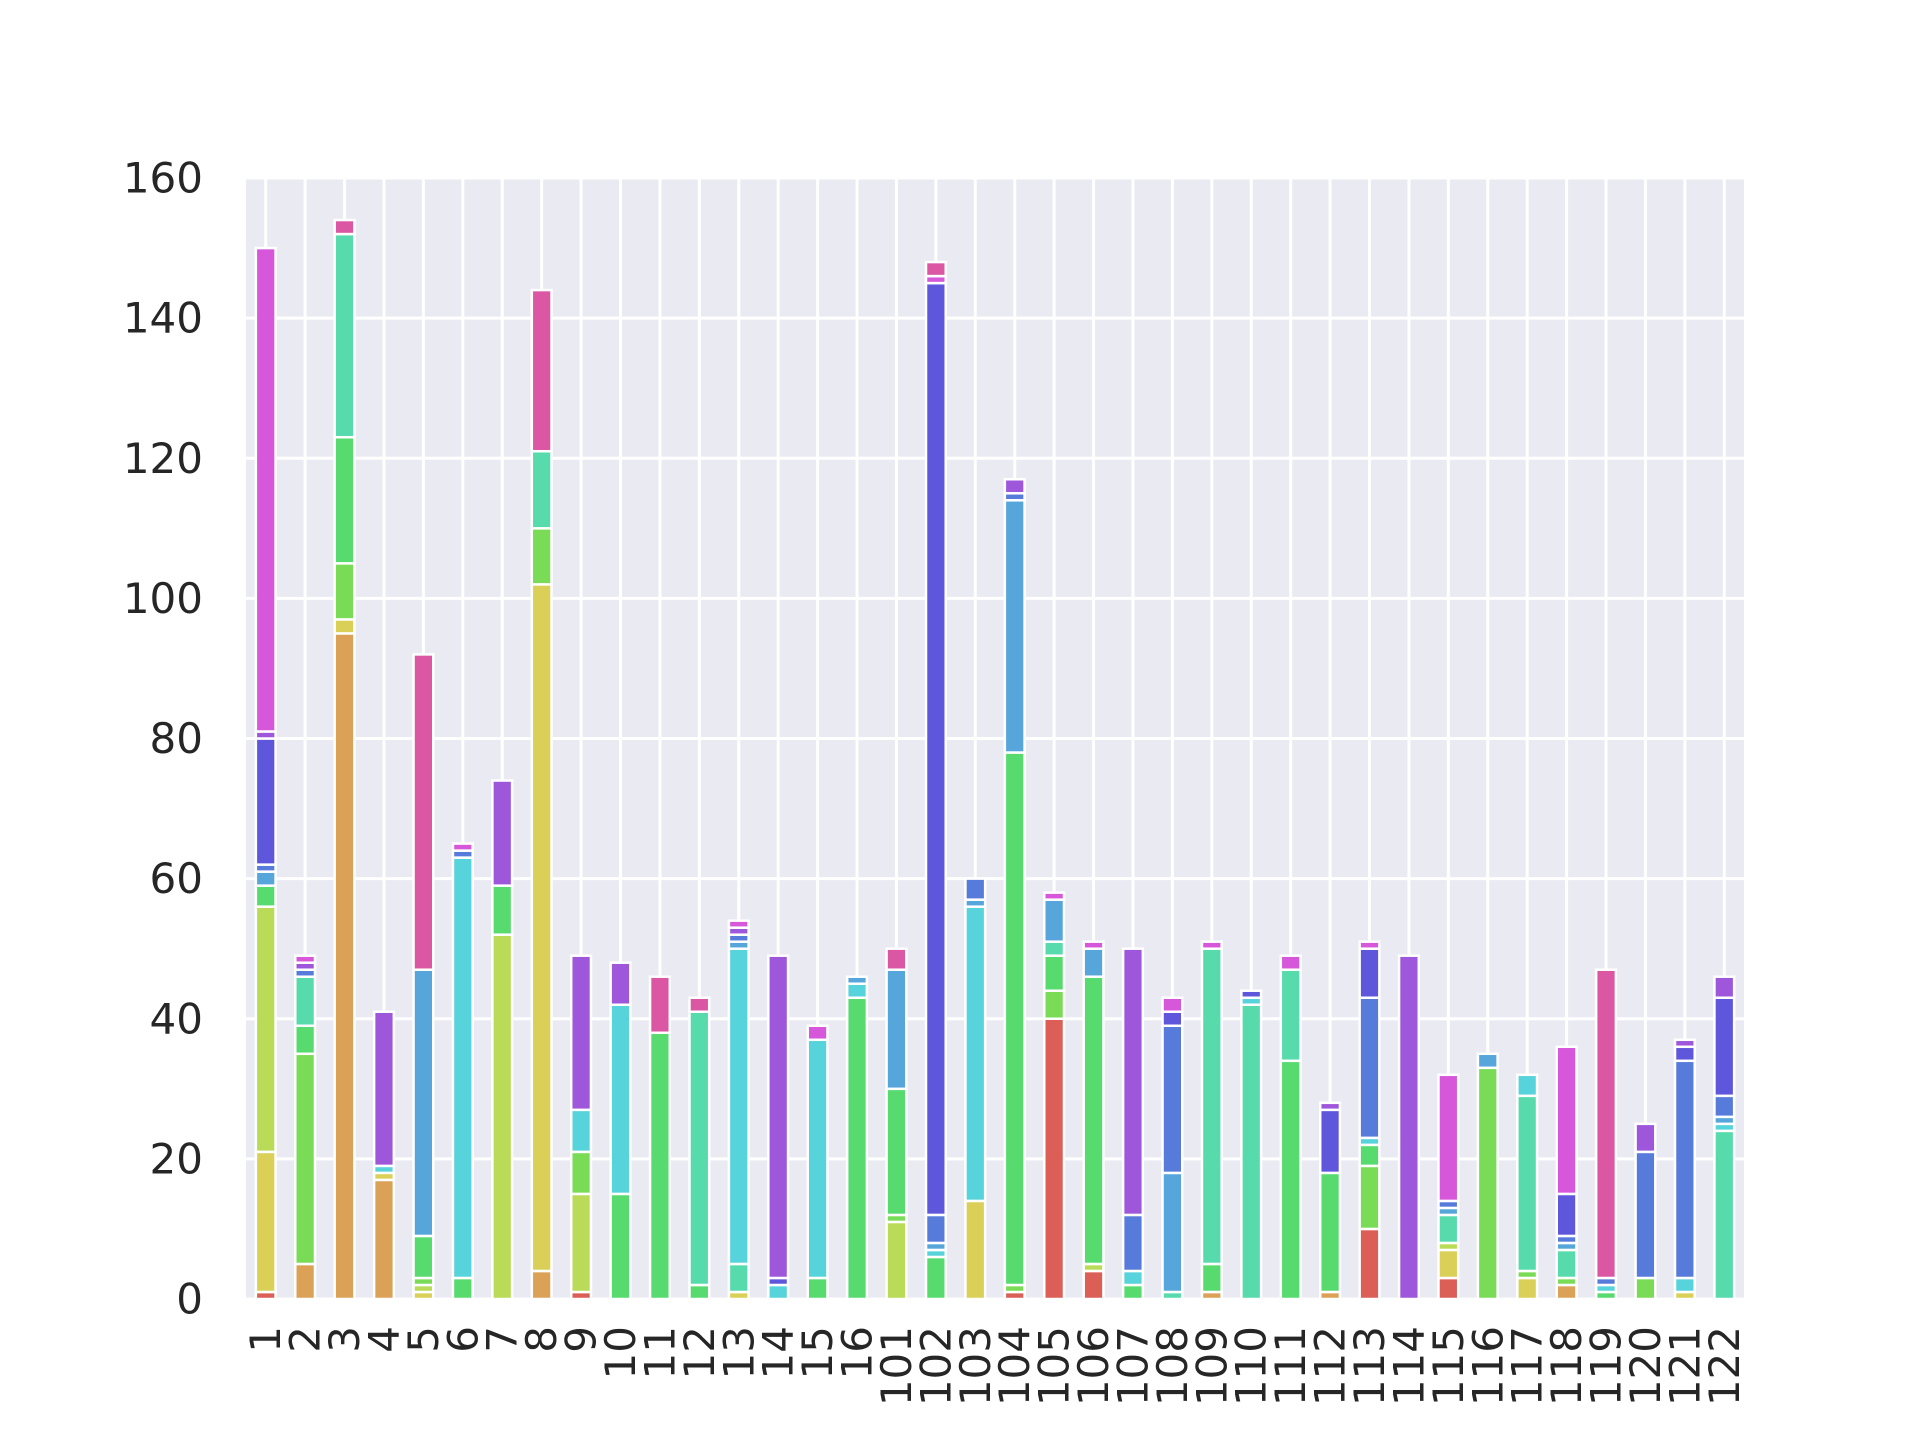  Describe the element at coordinates (189, 1299) in the screenshot. I see `y-tick-label: 0` at that location.